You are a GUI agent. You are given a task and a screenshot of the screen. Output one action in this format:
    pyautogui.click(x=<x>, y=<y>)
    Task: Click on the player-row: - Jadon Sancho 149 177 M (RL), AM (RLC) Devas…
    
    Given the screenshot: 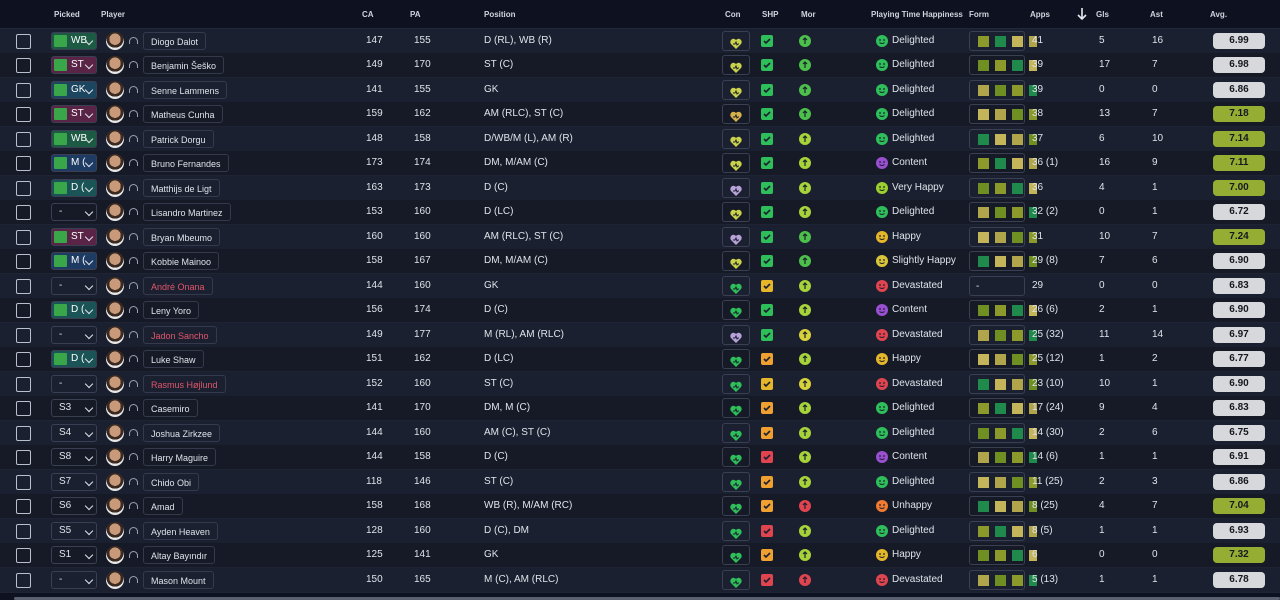 What is the action you would take?
    pyautogui.click(x=640, y=335)
    